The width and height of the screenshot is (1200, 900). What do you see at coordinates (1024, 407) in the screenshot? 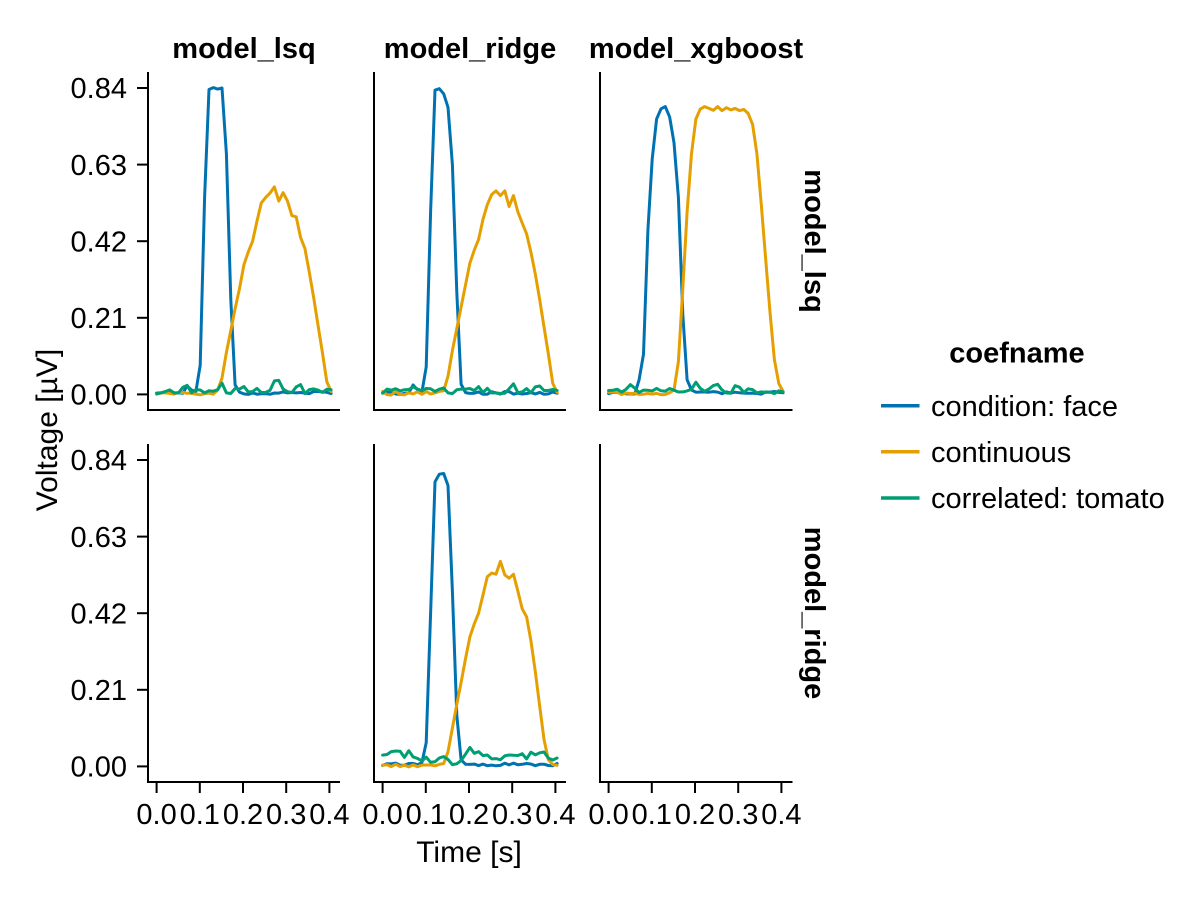
I see `svg-text: condition: face` at bounding box center [1024, 407].